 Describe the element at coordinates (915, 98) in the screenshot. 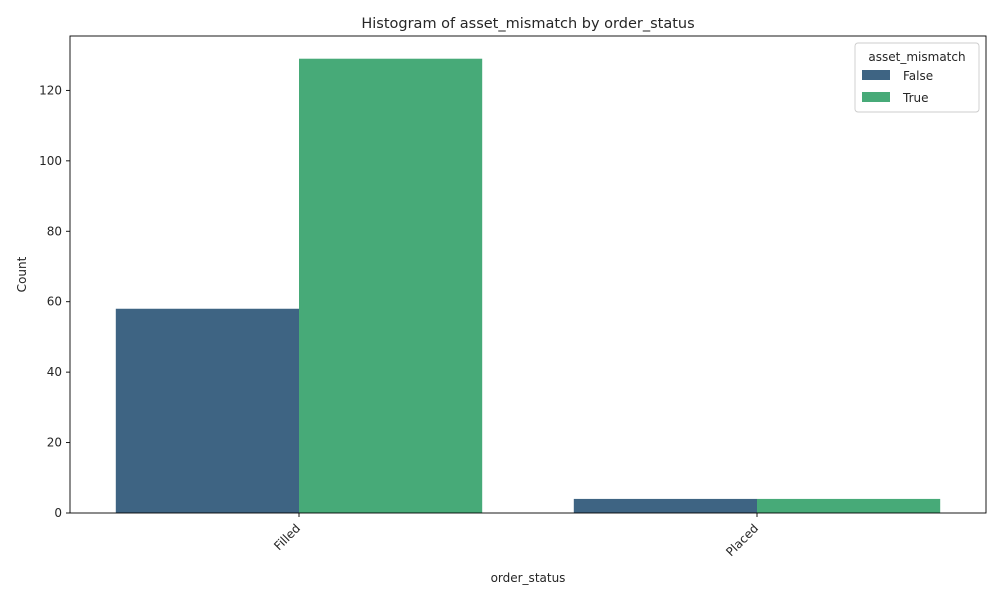

I see `legend-label-true: True` at that location.